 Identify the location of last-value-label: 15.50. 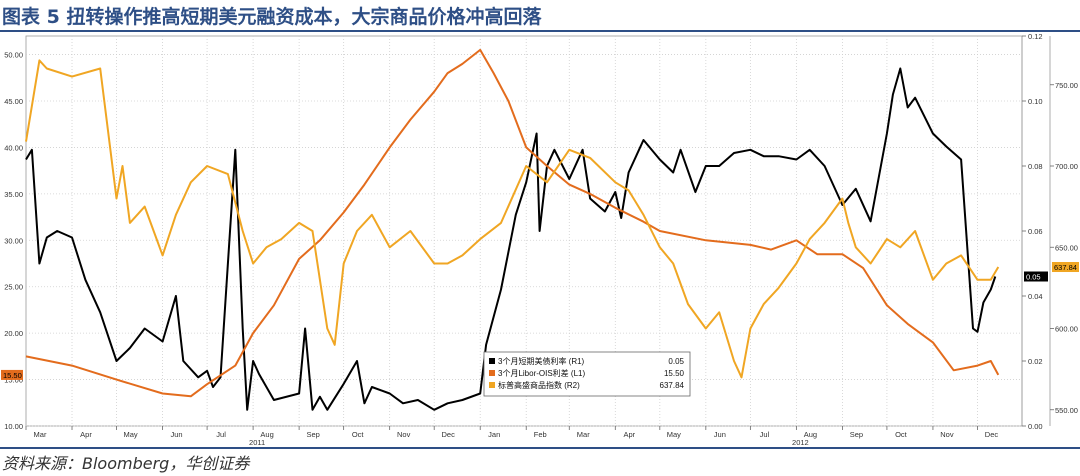
(12, 375).